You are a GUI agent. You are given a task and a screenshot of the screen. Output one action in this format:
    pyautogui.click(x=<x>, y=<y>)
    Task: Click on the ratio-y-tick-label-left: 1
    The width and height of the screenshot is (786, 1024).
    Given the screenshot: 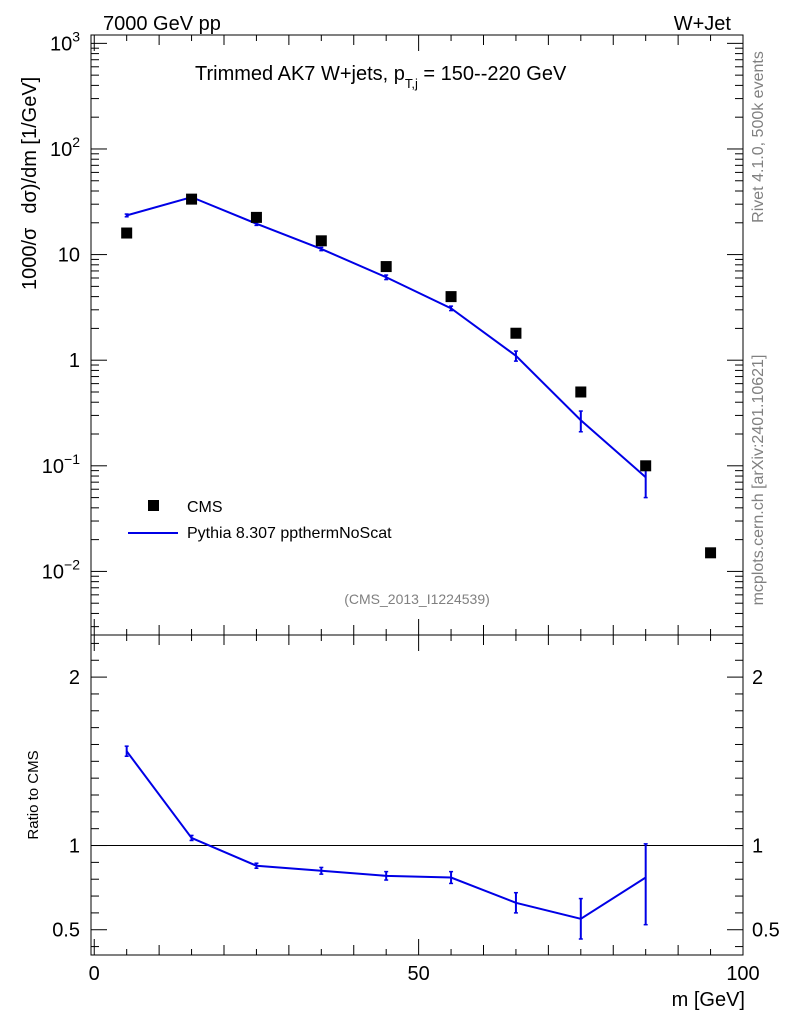 What is the action you would take?
    pyautogui.click(x=74, y=847)
    